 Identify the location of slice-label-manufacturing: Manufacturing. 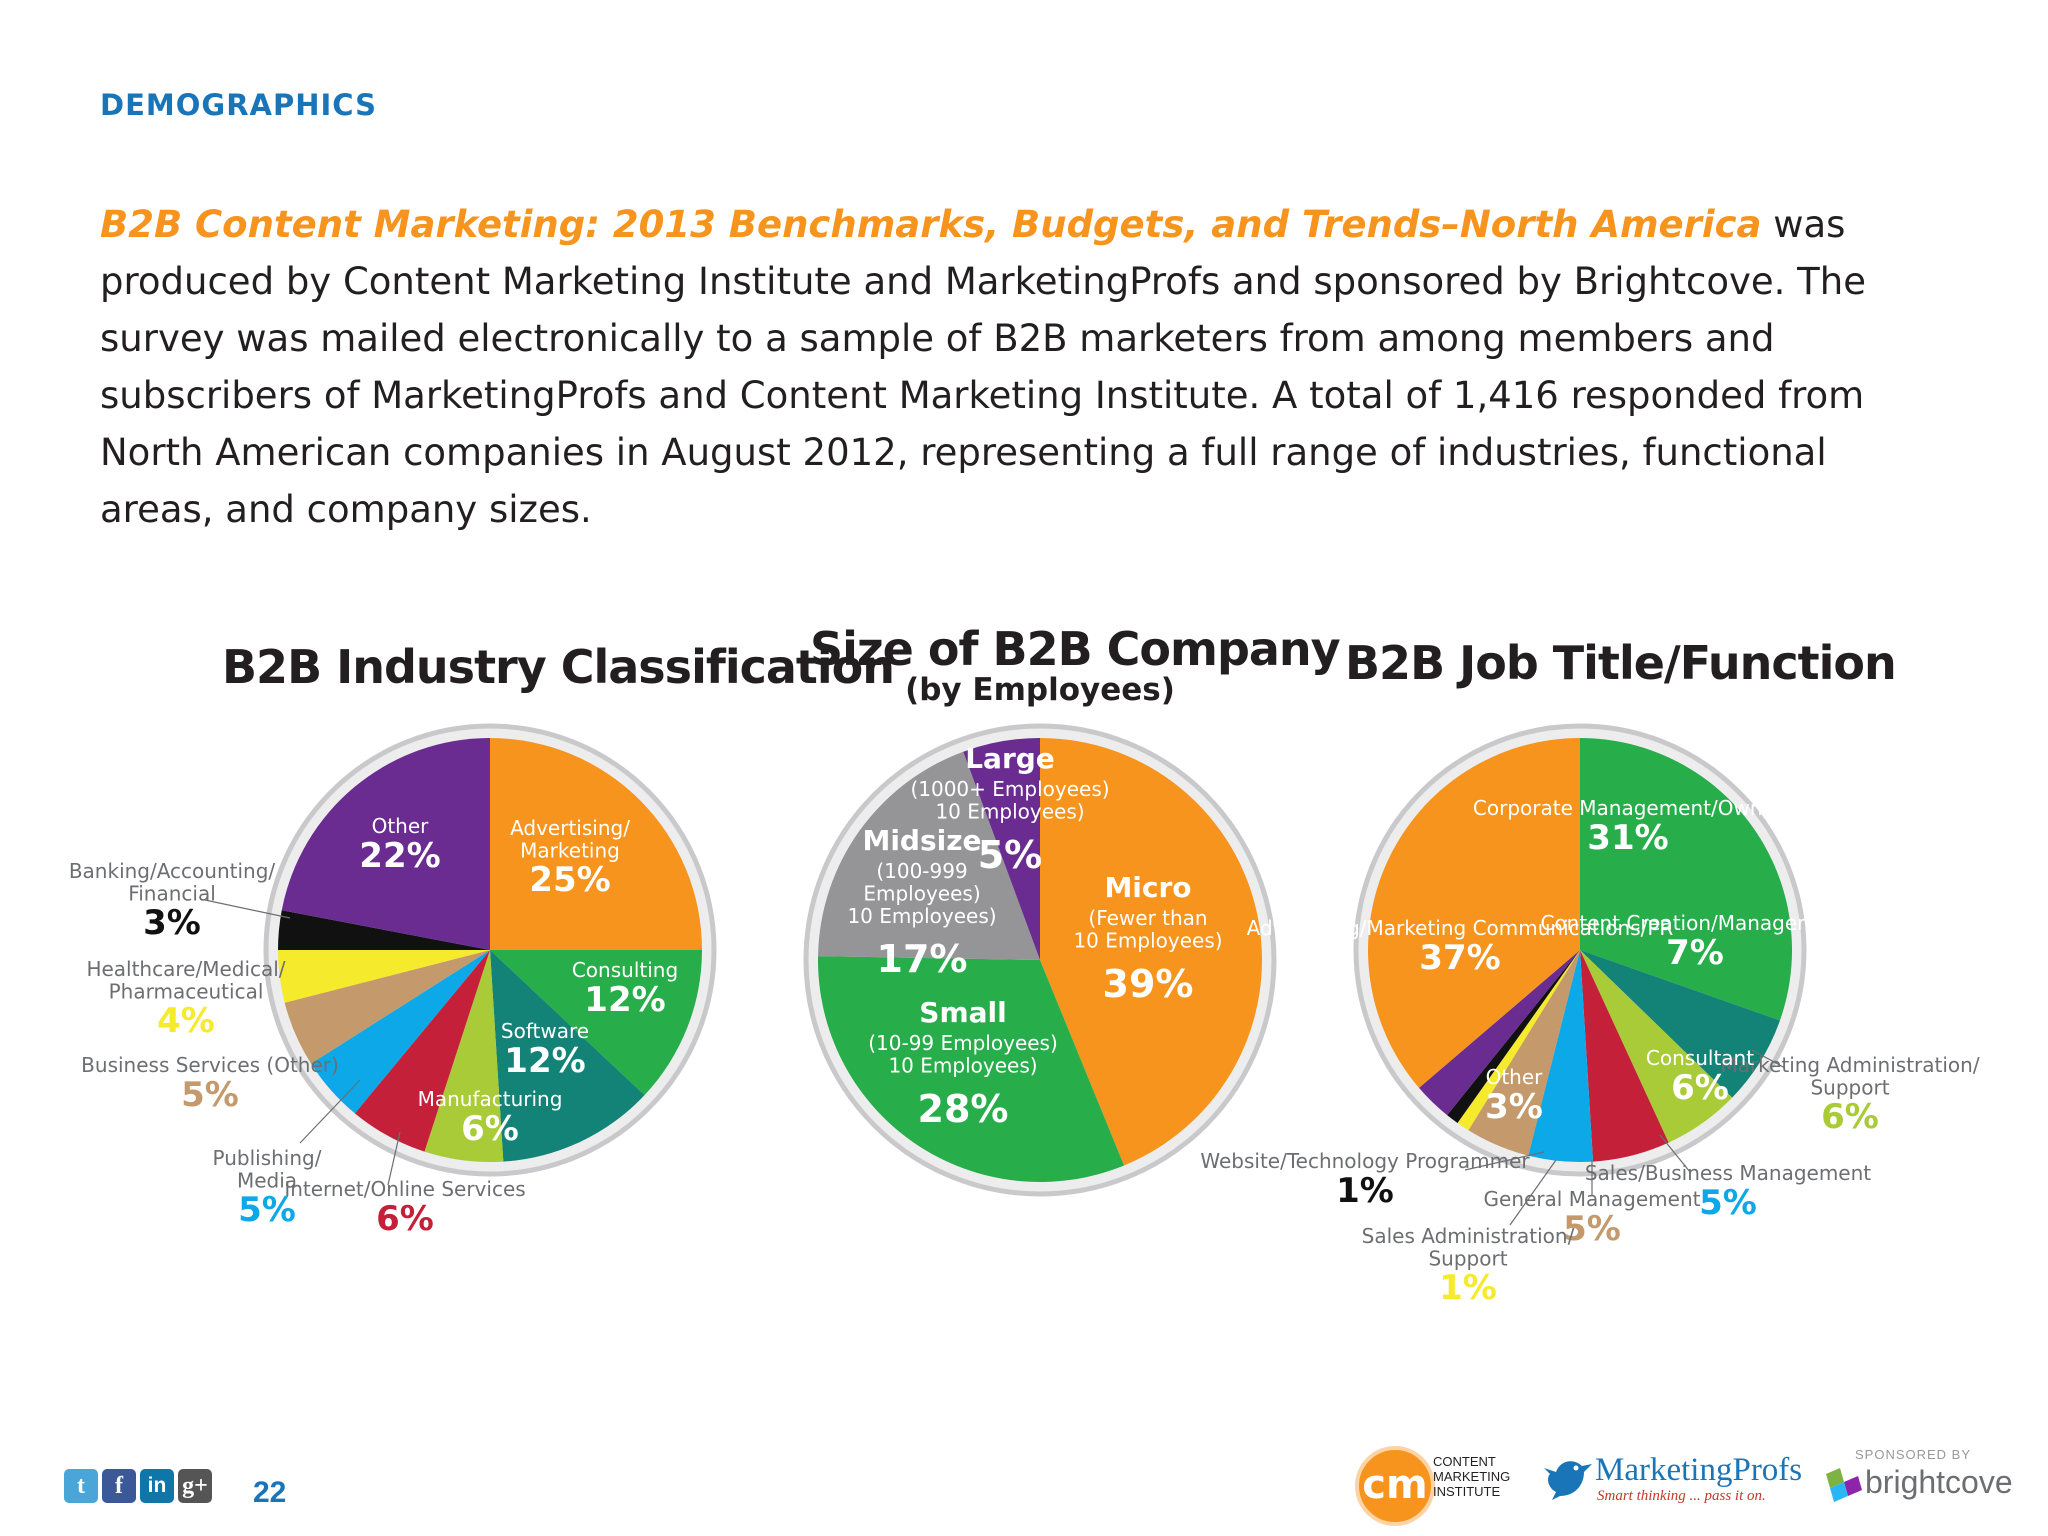
(490, 1099).